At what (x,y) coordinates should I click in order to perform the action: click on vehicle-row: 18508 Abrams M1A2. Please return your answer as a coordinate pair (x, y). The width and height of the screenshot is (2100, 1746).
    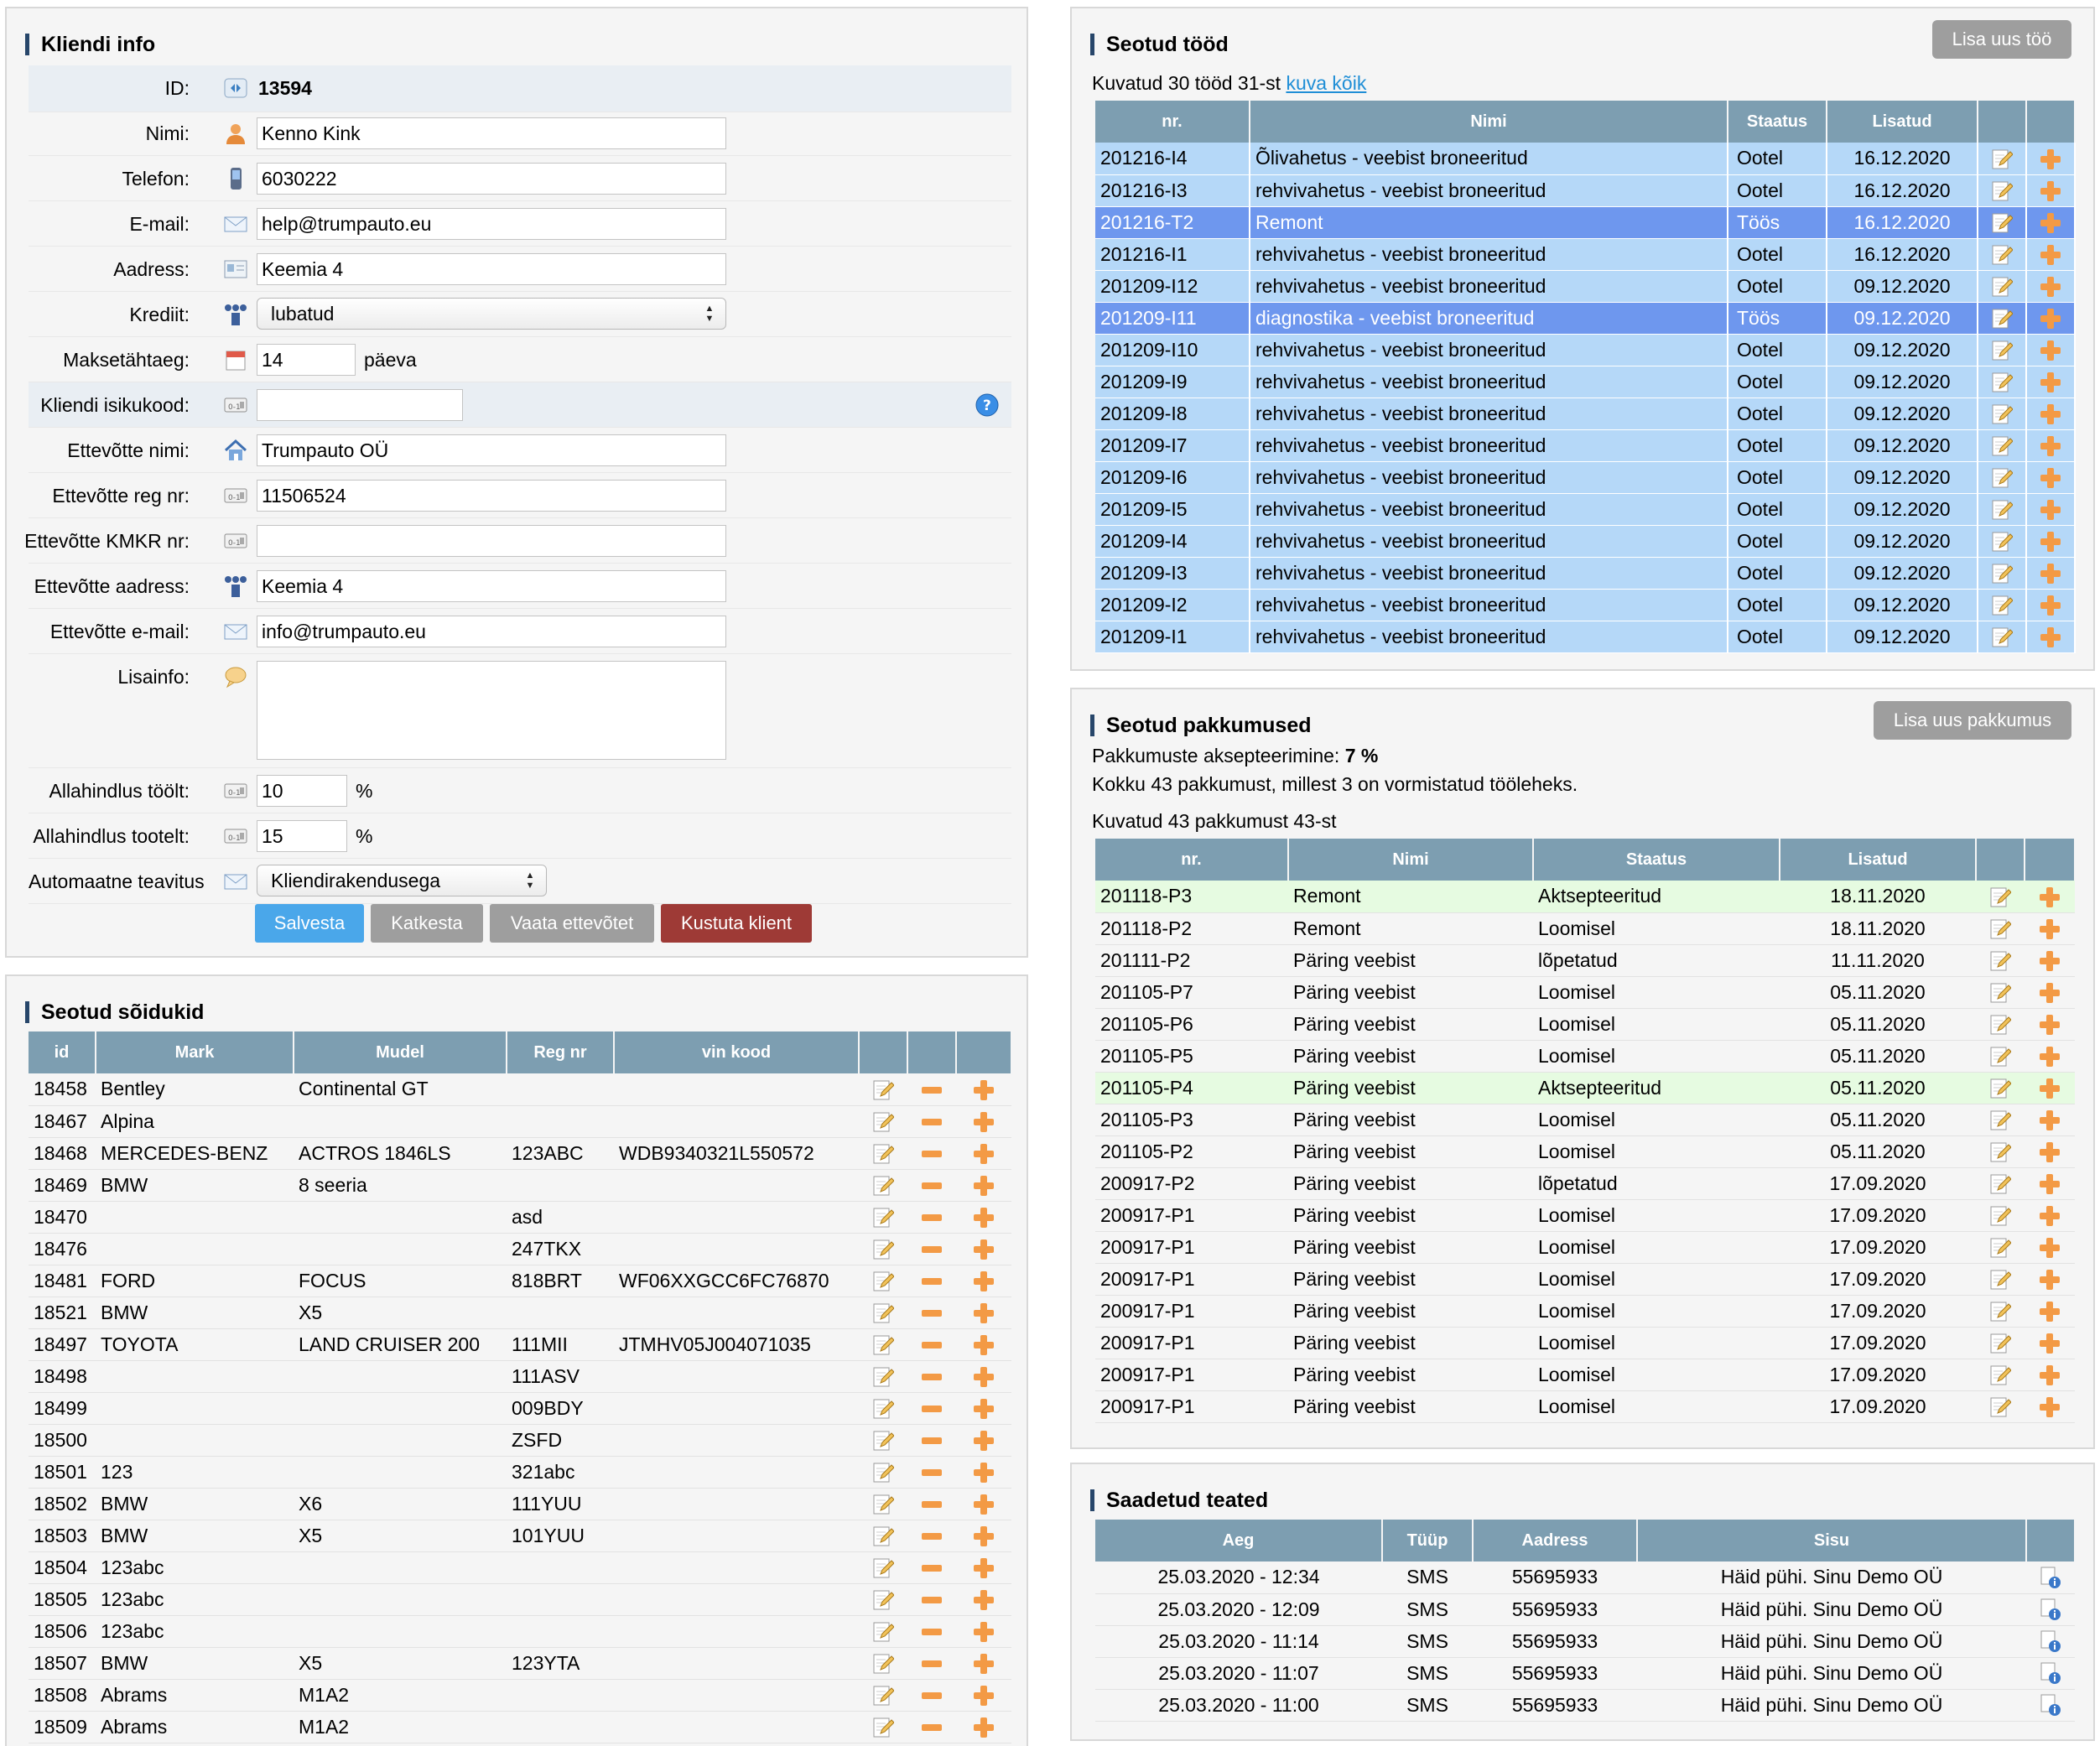
    Looking at the image, I should click on (520, 1695).